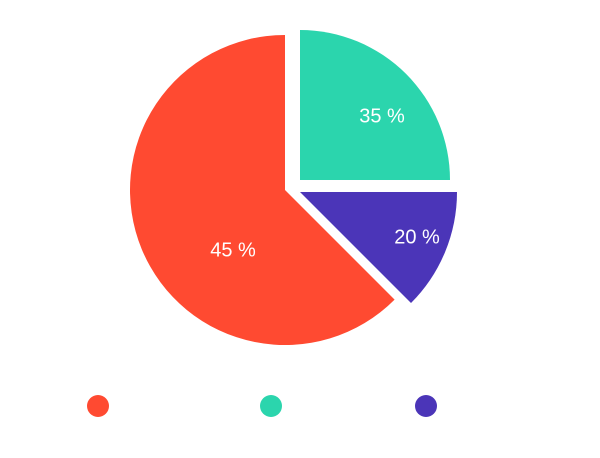 This screenshot has width=600, height=458. I want to click on pie-labels: 45 % 35 % 20 %, so click(325, 183).